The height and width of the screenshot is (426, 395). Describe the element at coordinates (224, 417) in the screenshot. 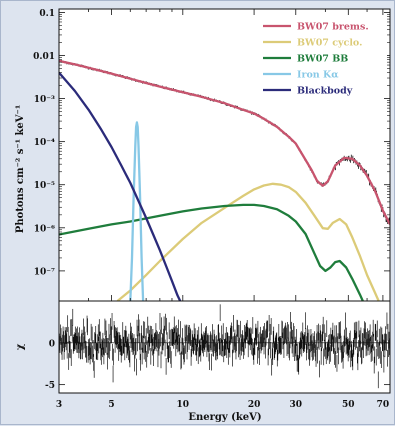

I see `x-axis-label: Energy (keV)` at that location.